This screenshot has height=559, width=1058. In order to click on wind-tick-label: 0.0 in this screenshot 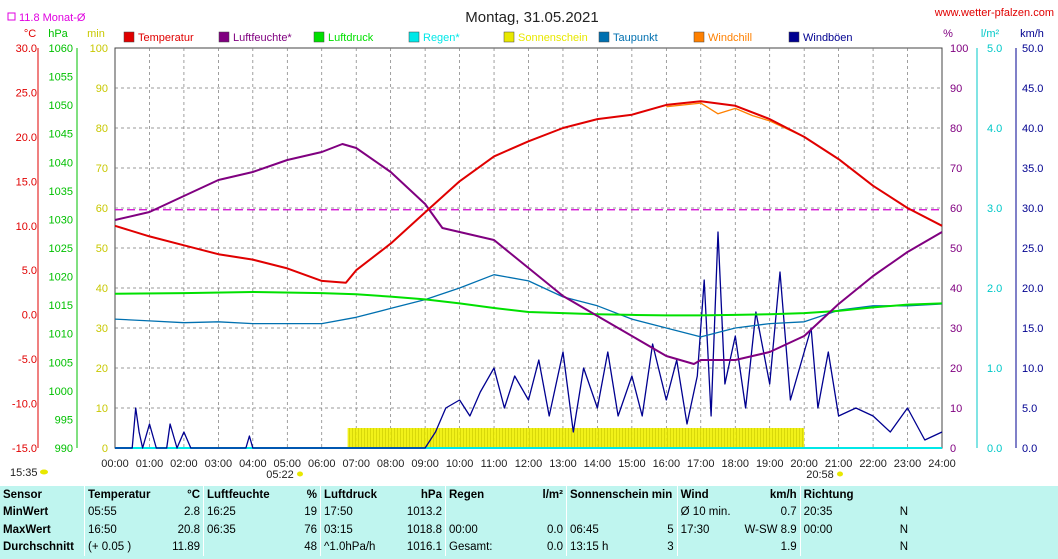, I will do `click(1029, 449)`.